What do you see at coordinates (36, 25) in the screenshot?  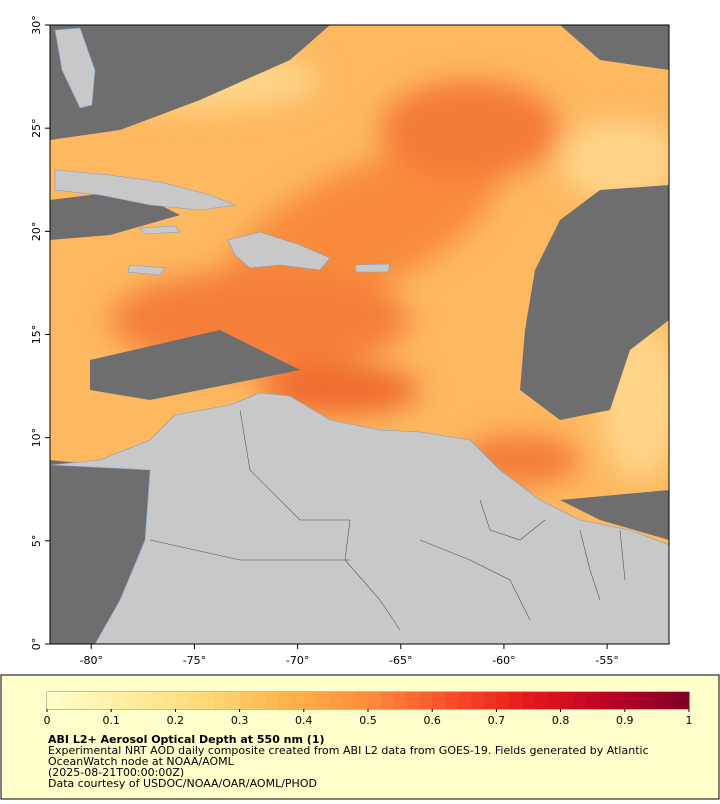 I see `y-tick-label: 30°` at bounding box center [36, 25].